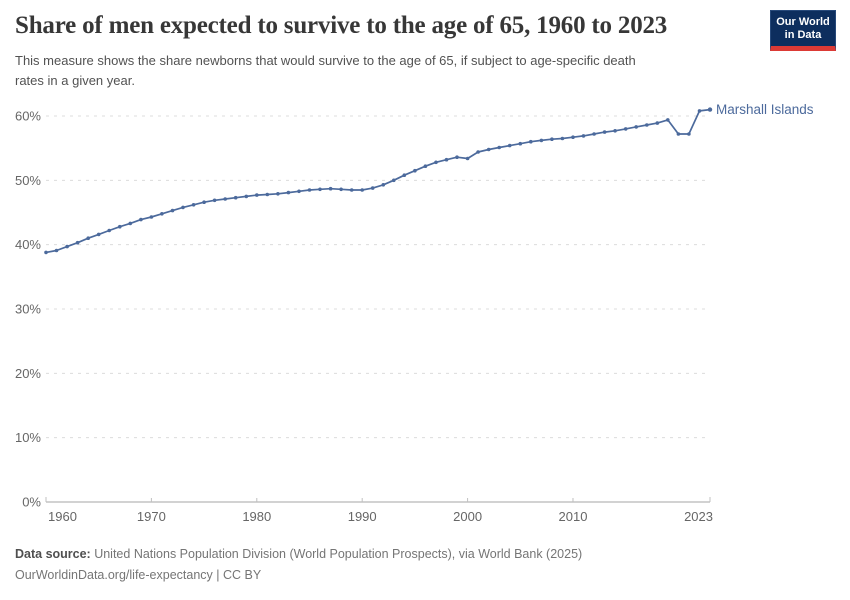 The width and height of the screenshot is (850, 600). Describe the element at coordinates (31, 502) in the screenshot. I see `y-axis-tick-label: 0%` at that location.